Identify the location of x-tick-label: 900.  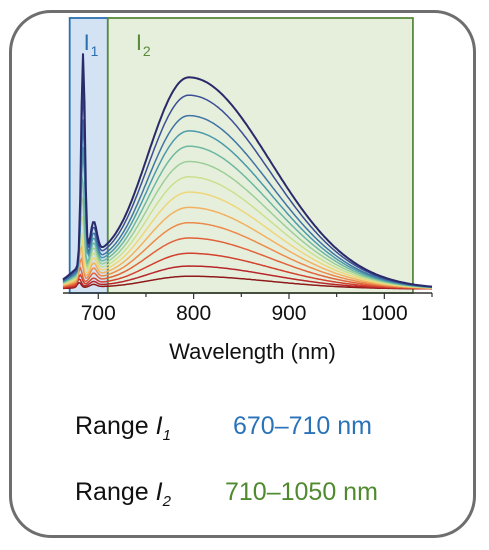
(288, 313).